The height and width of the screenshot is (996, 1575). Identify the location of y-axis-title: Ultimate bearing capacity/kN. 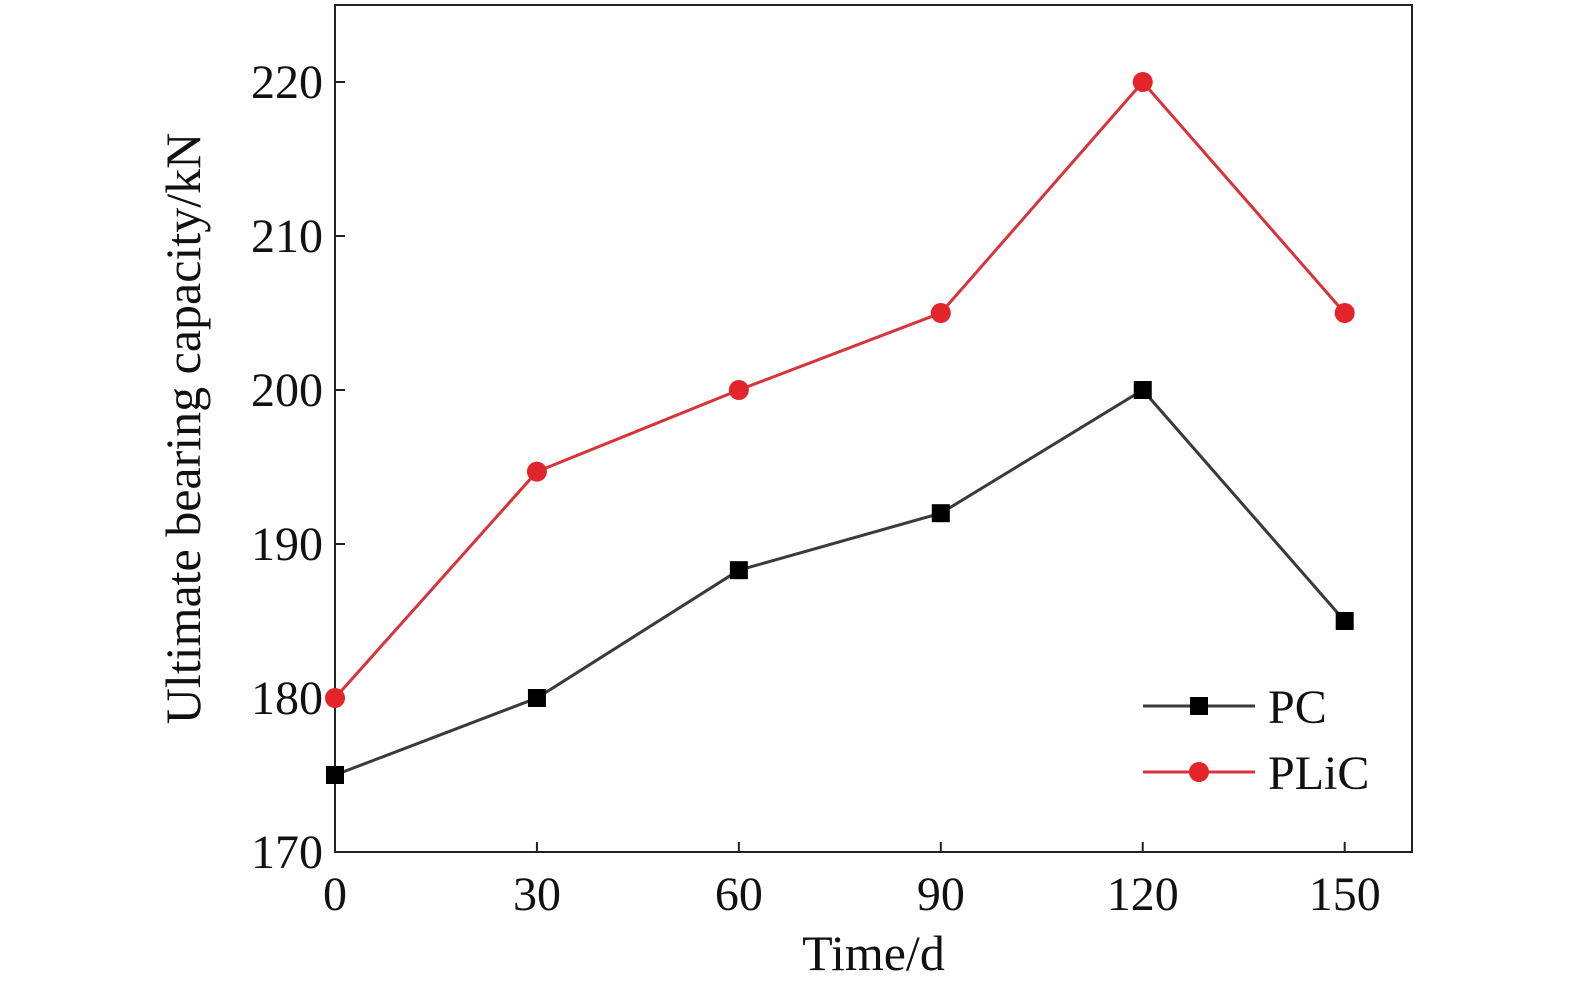
(183, 428).